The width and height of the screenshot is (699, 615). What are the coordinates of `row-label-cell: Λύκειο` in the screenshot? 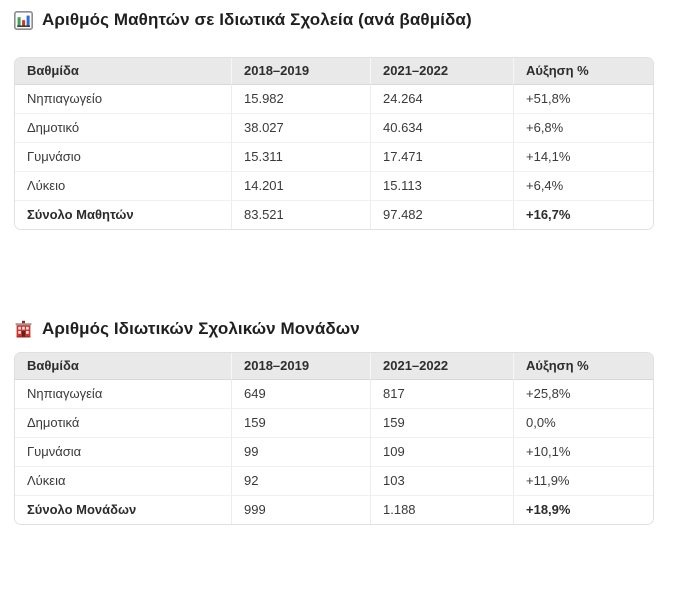 It's located at (123, 185).